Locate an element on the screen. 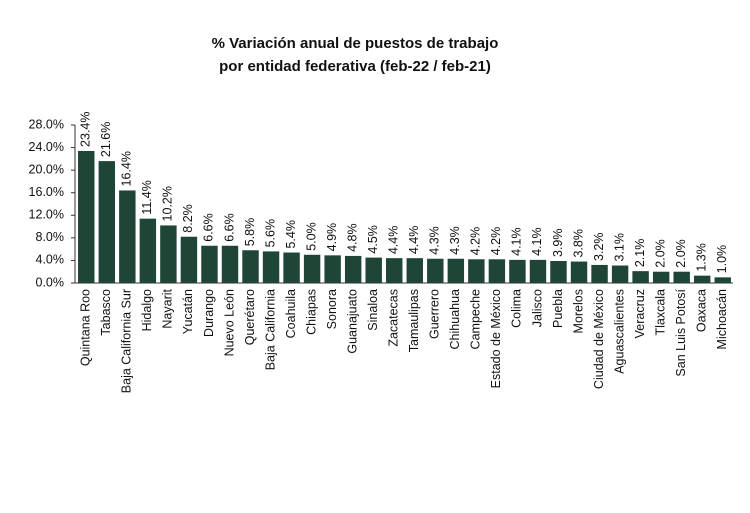  x-tick-label: Estado de México is located at coordinates (496, 338).